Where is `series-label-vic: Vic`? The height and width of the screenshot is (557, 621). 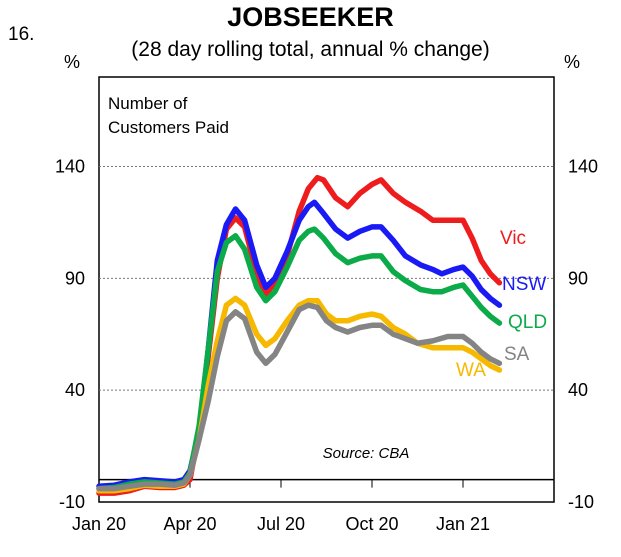
series-label-vic: Vic is located at coordinates (513, 238).